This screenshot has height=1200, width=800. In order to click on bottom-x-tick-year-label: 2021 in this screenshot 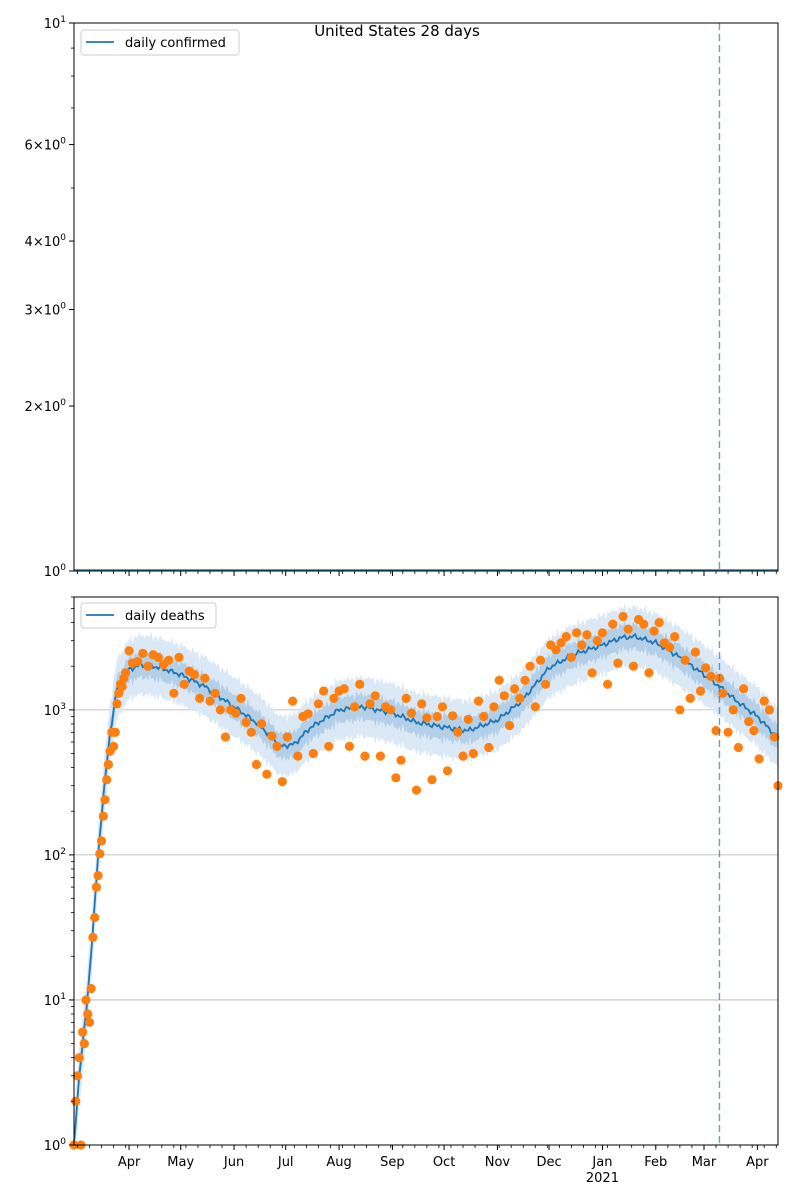, I will do `click(602, 1178)`.